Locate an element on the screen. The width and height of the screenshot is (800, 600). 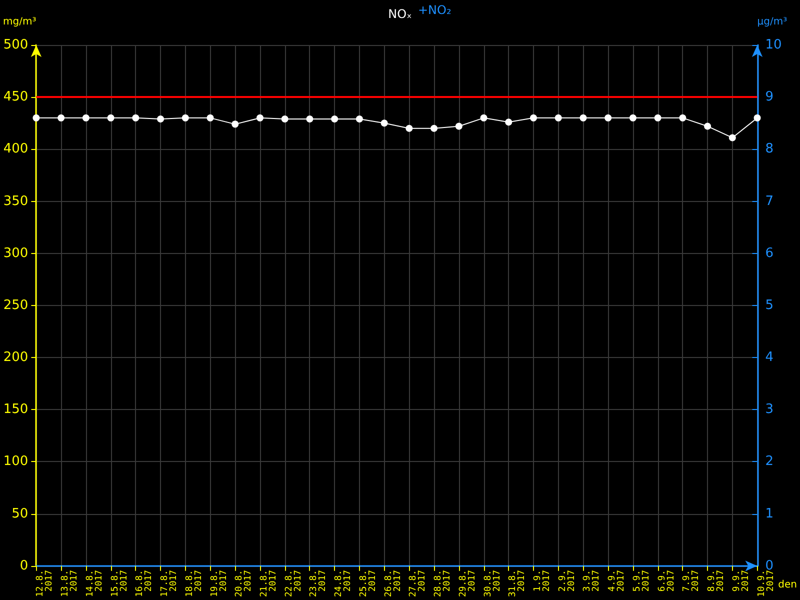
x-tick-label: 25.8. 2017 is located at coordinates (368, 583).